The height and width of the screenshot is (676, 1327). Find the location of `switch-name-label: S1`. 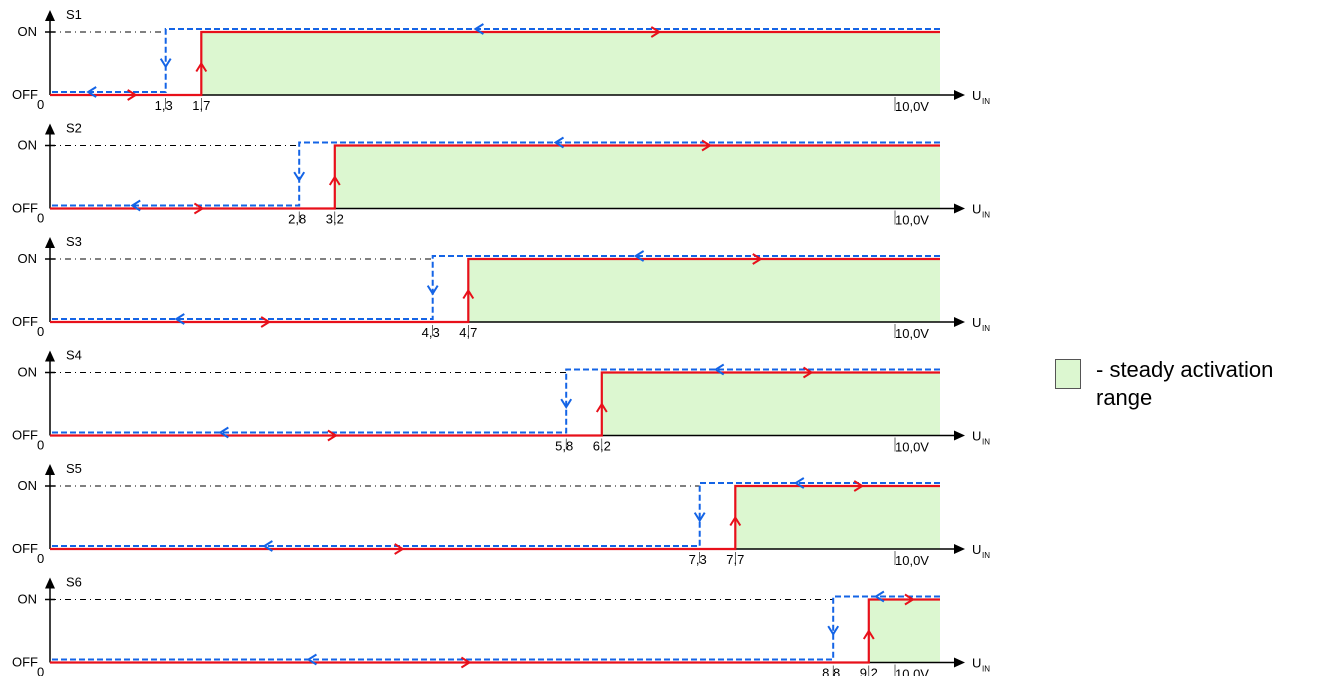

switch-name-label: S1 is located at coordinates (74, 14).